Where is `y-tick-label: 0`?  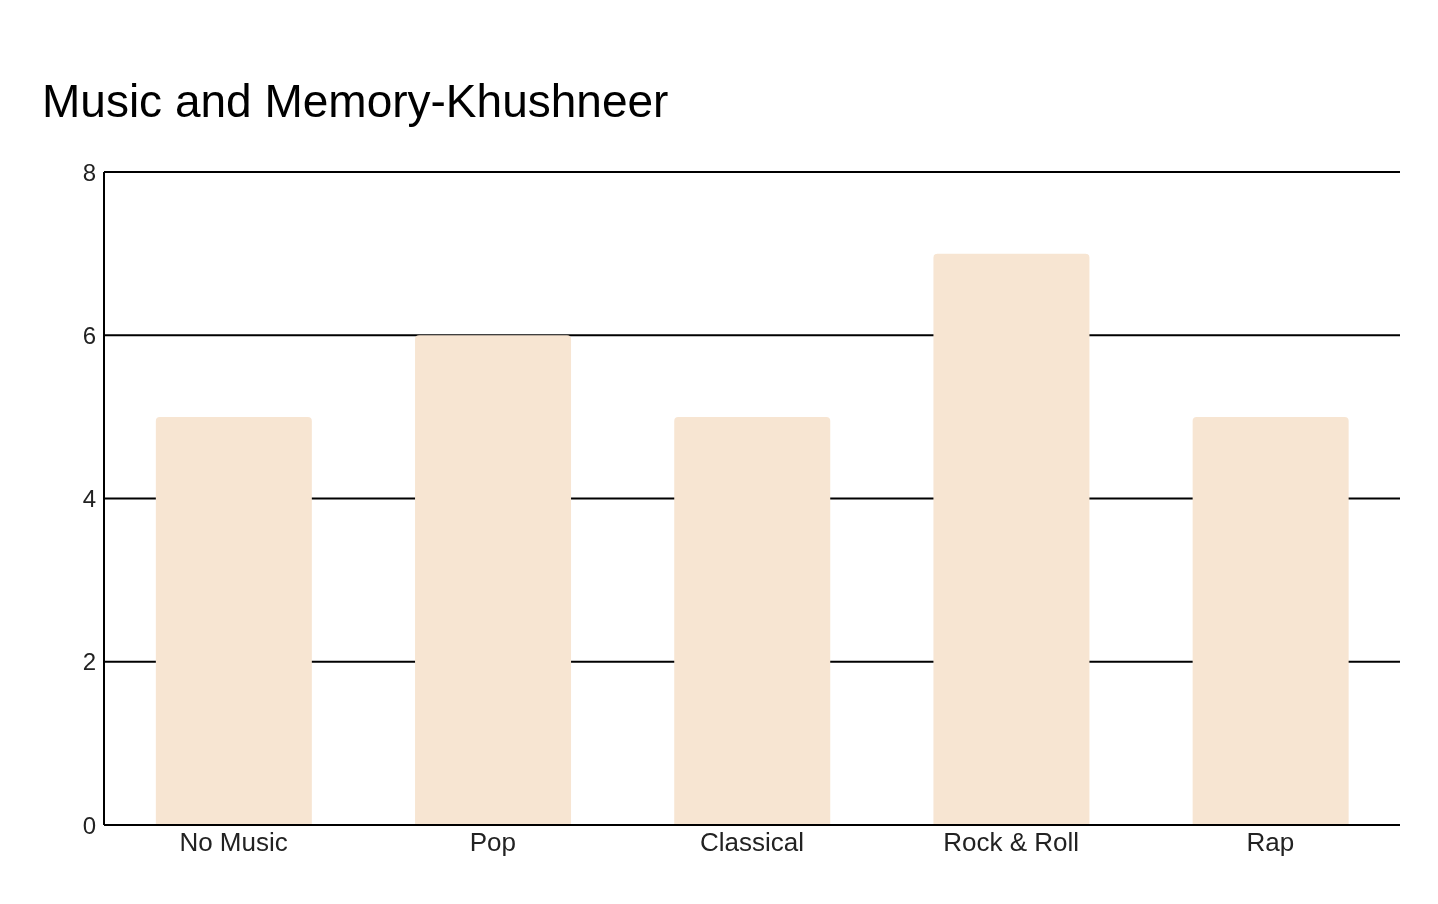 y-tick-label: 0 is located at coordinates (89, 825).